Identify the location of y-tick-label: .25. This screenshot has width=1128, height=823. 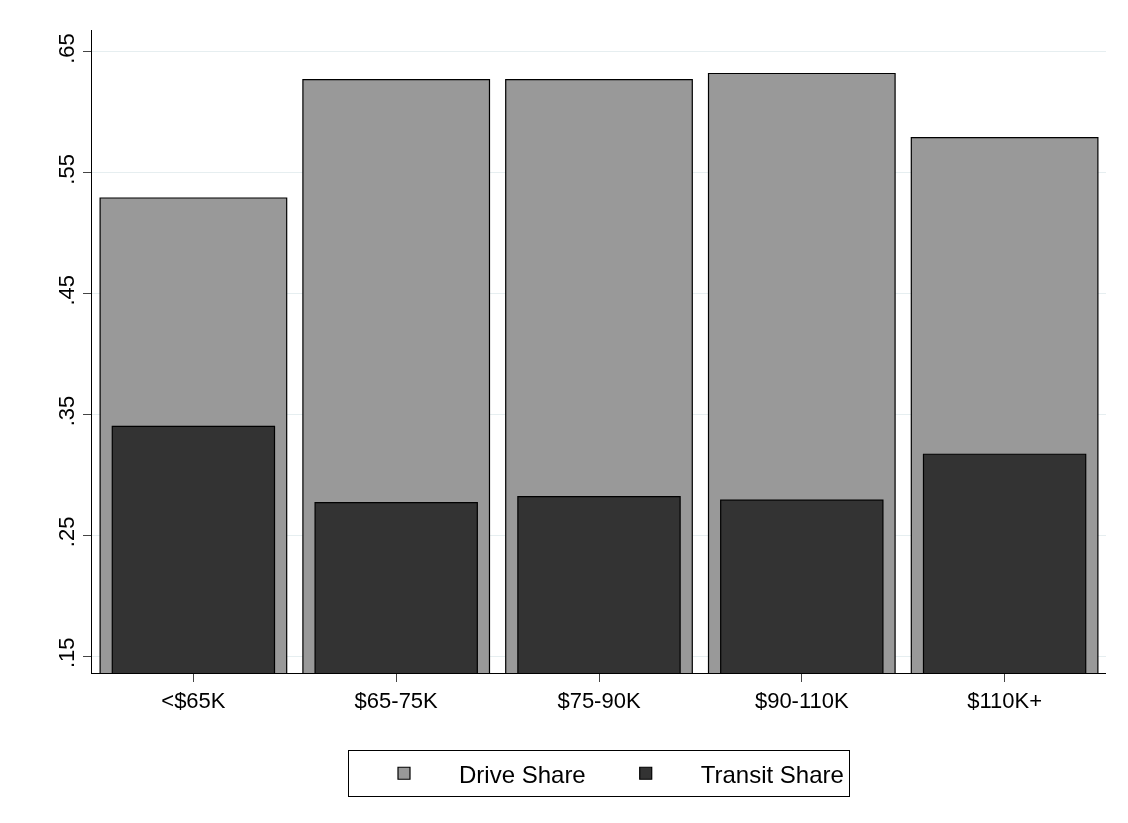
(67, 532).